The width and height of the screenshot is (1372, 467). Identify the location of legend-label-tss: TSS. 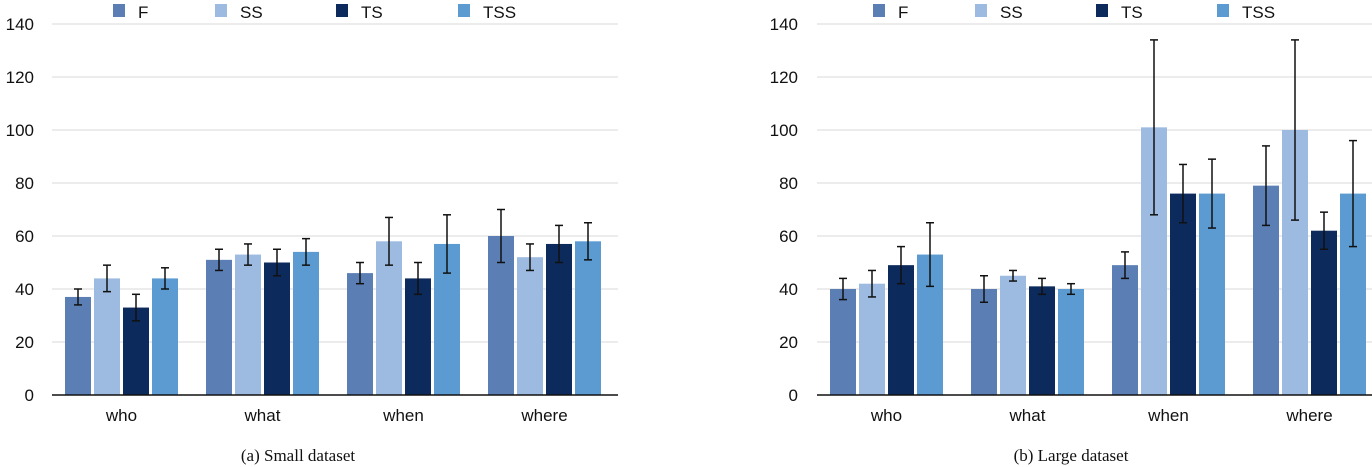
(1258, 12).